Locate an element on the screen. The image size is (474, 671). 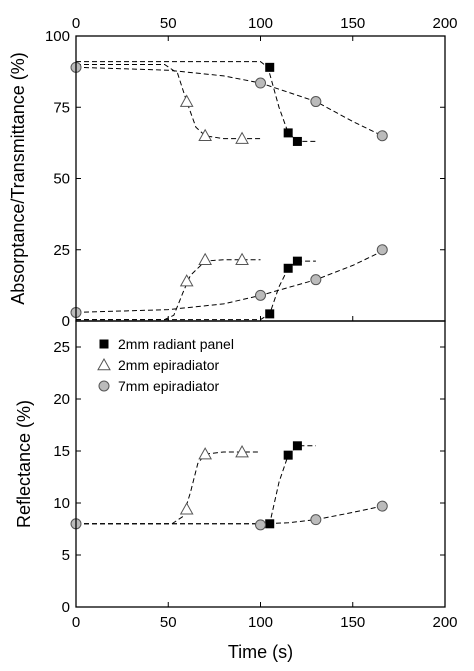
x-tick-label: 200 is located at coordinates (444, 622).